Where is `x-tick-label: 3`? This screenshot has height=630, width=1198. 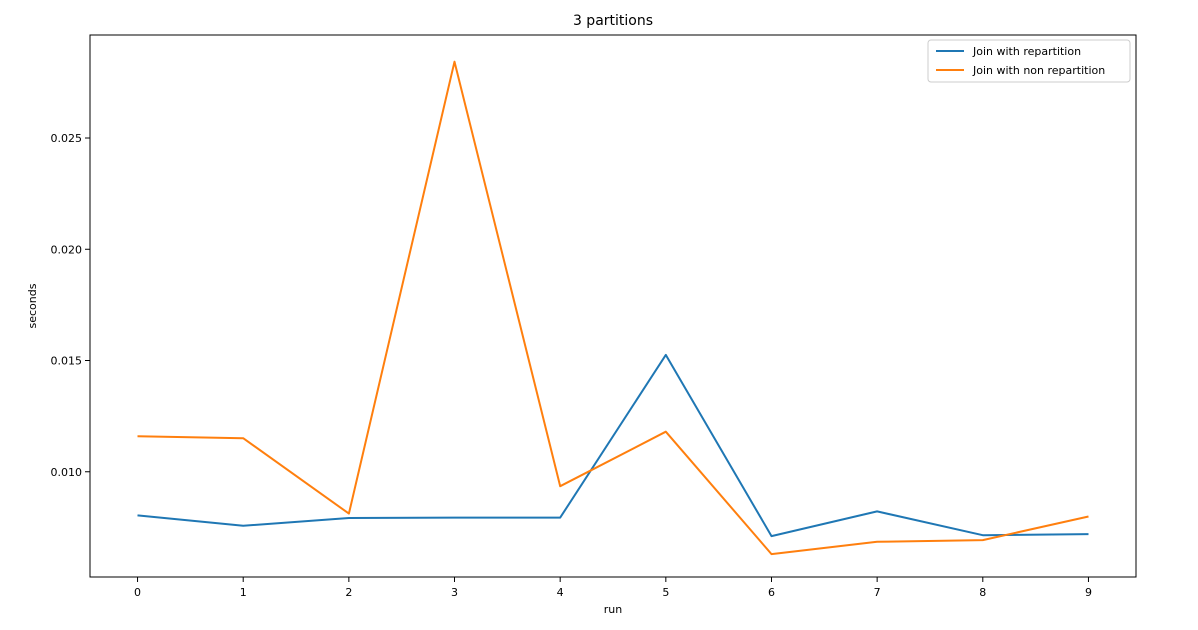
x-tick-label: 3 is located at coordinates (454, 592).